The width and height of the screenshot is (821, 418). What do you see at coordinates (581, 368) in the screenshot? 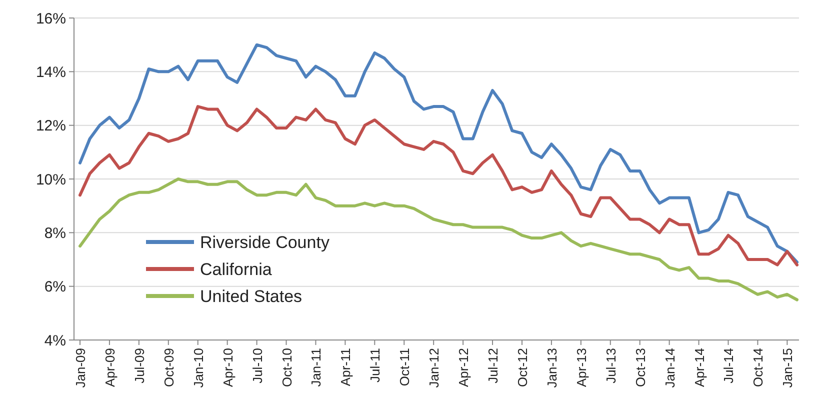
I see `x-tick-label: Apr-13` at bounding box center [581, 368].